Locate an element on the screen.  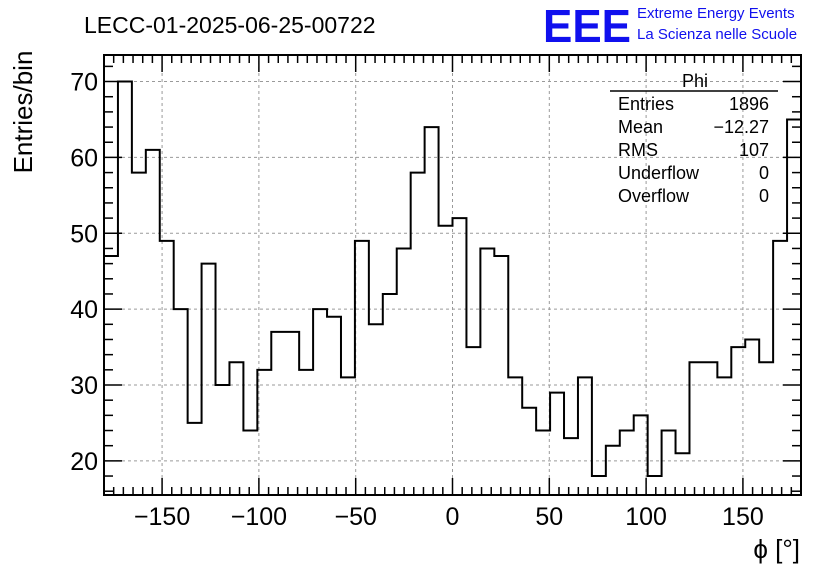
y-tick-label: 60 is located at coordinates (84, 158).